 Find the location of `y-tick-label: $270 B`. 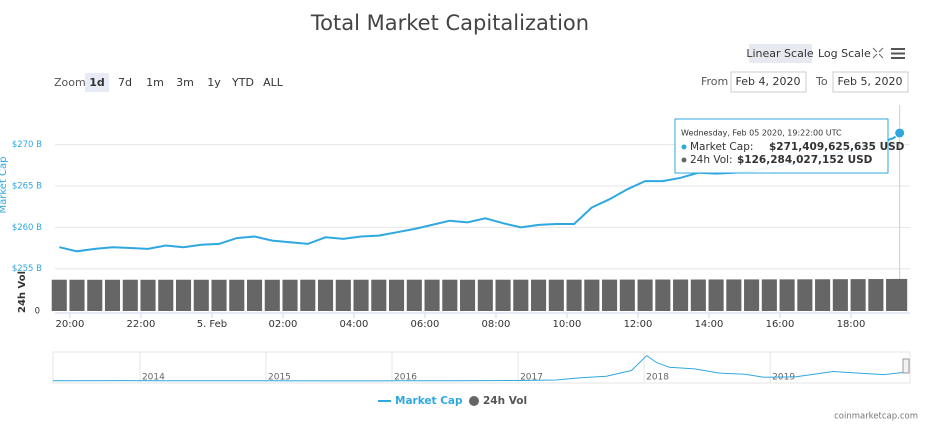

y-tick-label: $270 B is located at coordinates (27, 145).